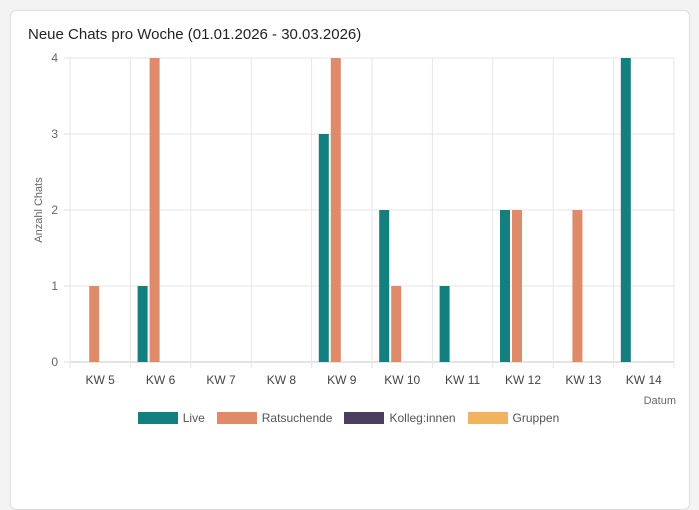  What do you see at coordinates (583, 380) in the screenshot?
I see `x-tick-label: KW 13` at bounding box center [583, 380].